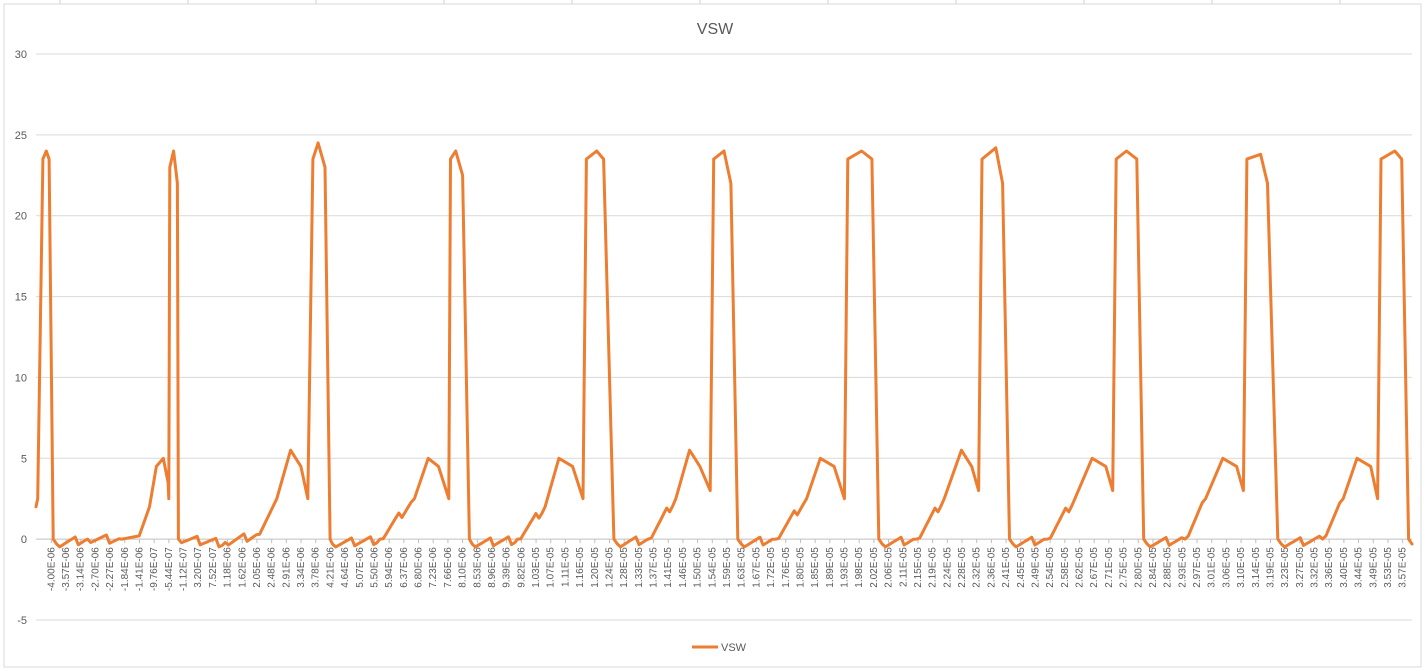  I want to click on y-tick-label: 25, so click(21, 136).